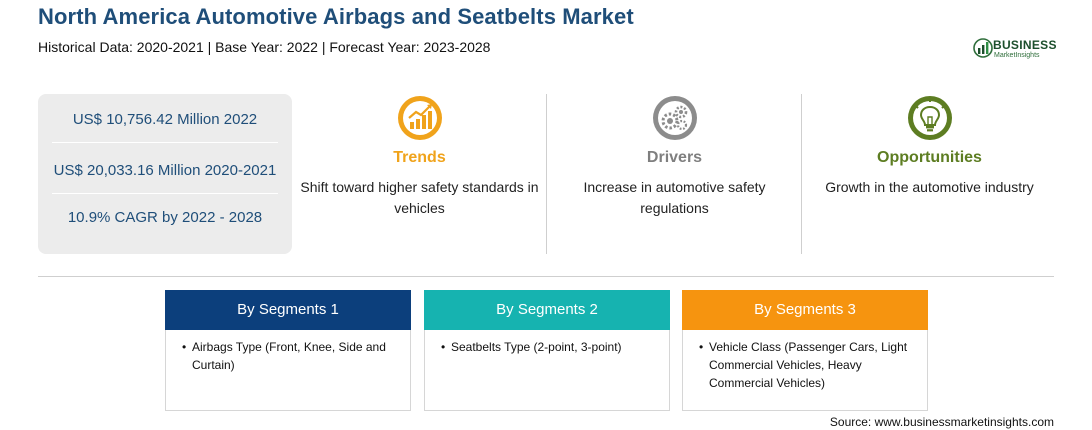 The height and width of the screenshot is (430, 1092). What do you see at coordinates (675, 118) in the screenshot?
I see `gears-icon` at bounding box center [675, 118].